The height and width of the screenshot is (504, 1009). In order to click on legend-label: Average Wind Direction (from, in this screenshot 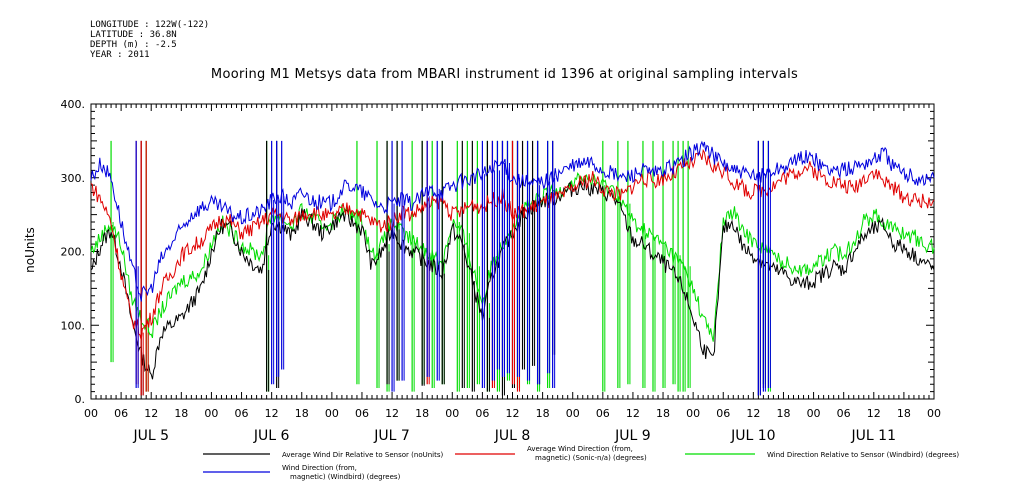, I will do `click(580, 449)`.